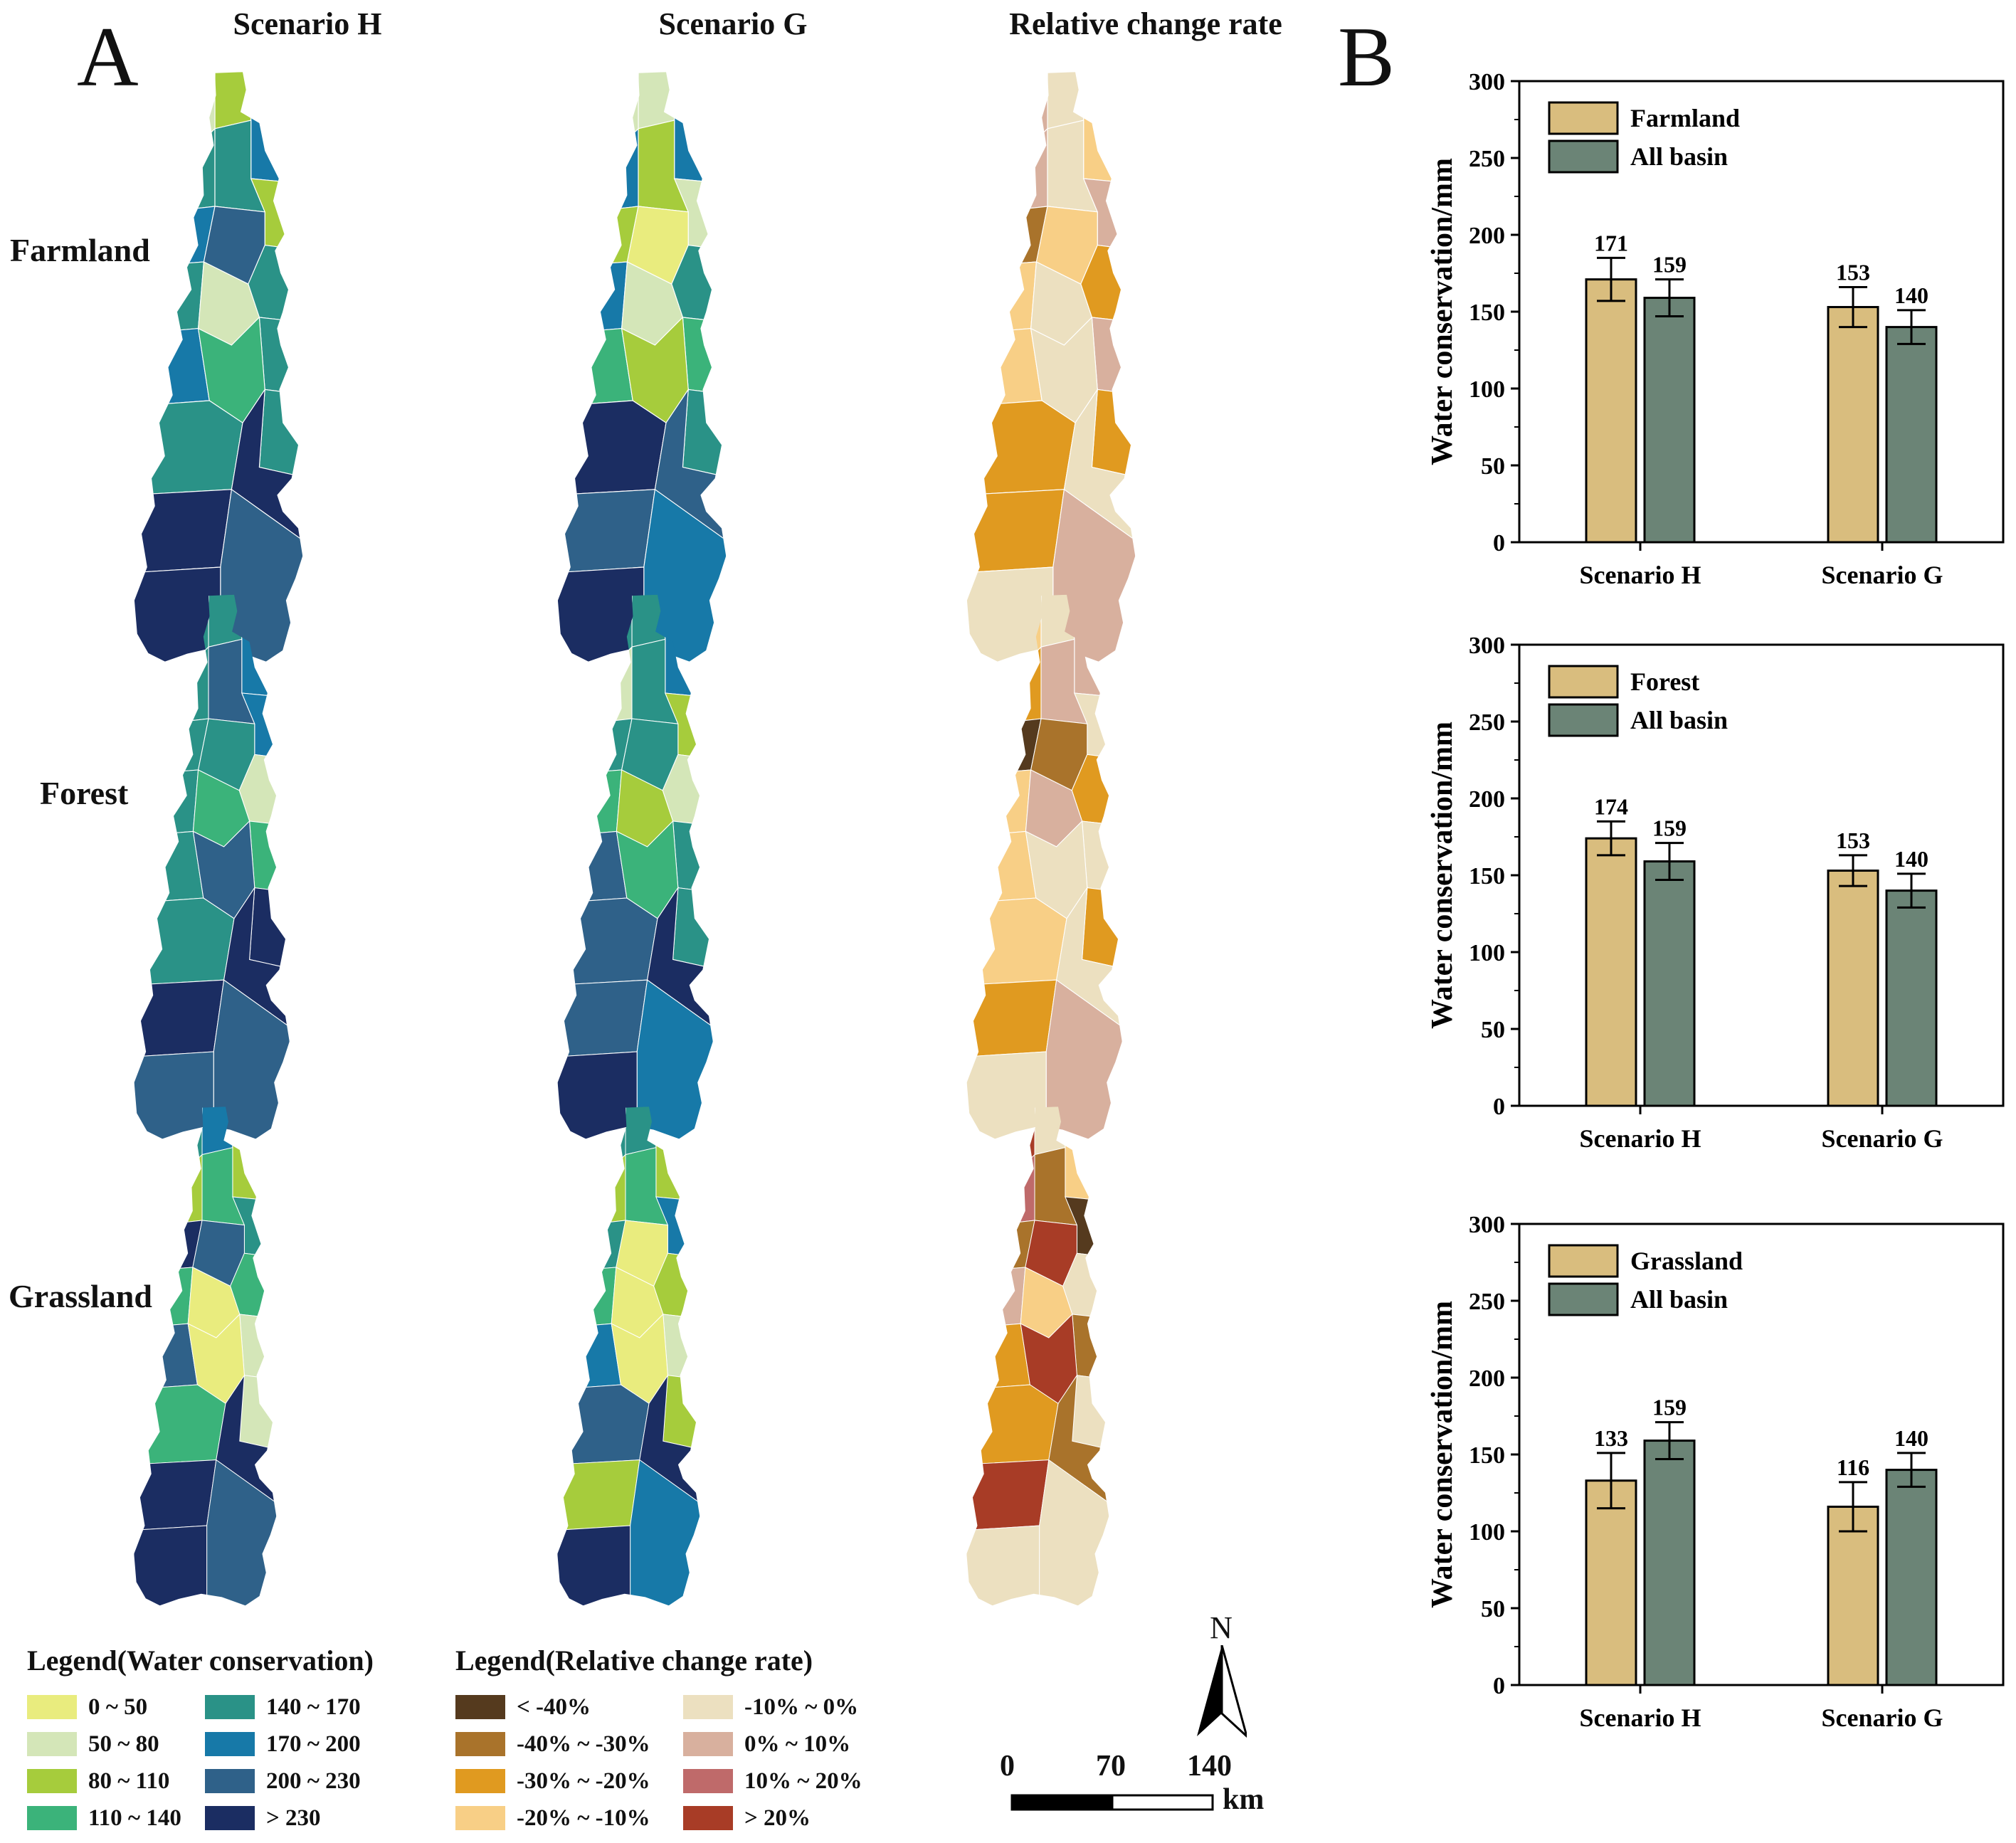 The width and height of the screenshot is (2016, 1843). I want to click on column-header-change-rate: Relative change rate, so click(1145, 23).